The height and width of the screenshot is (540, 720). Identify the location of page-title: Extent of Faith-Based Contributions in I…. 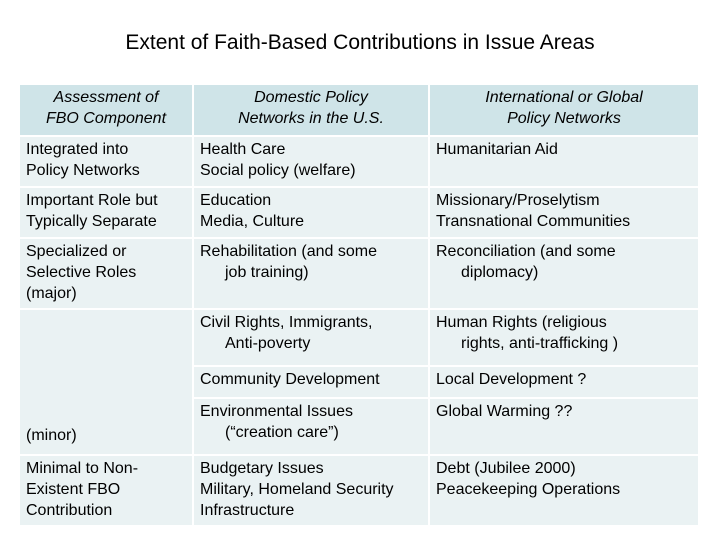
(360, 42).